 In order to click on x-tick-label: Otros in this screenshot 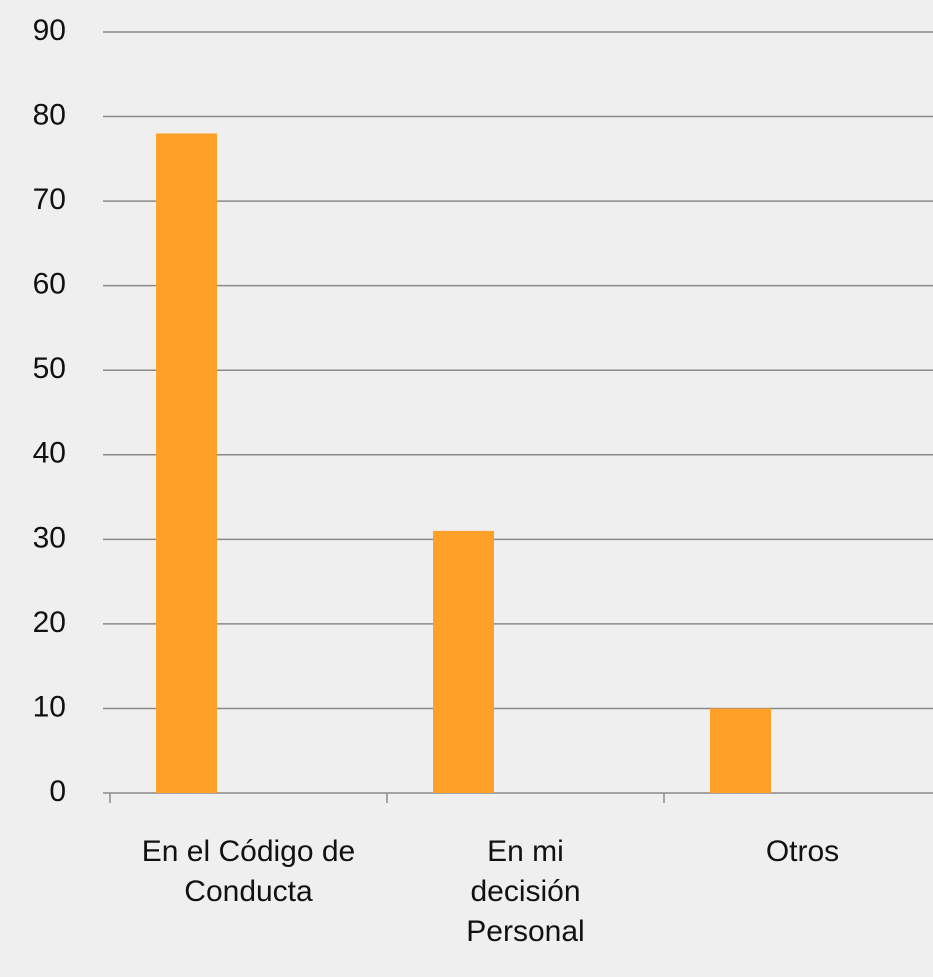, I will do `click(802, 851)`.